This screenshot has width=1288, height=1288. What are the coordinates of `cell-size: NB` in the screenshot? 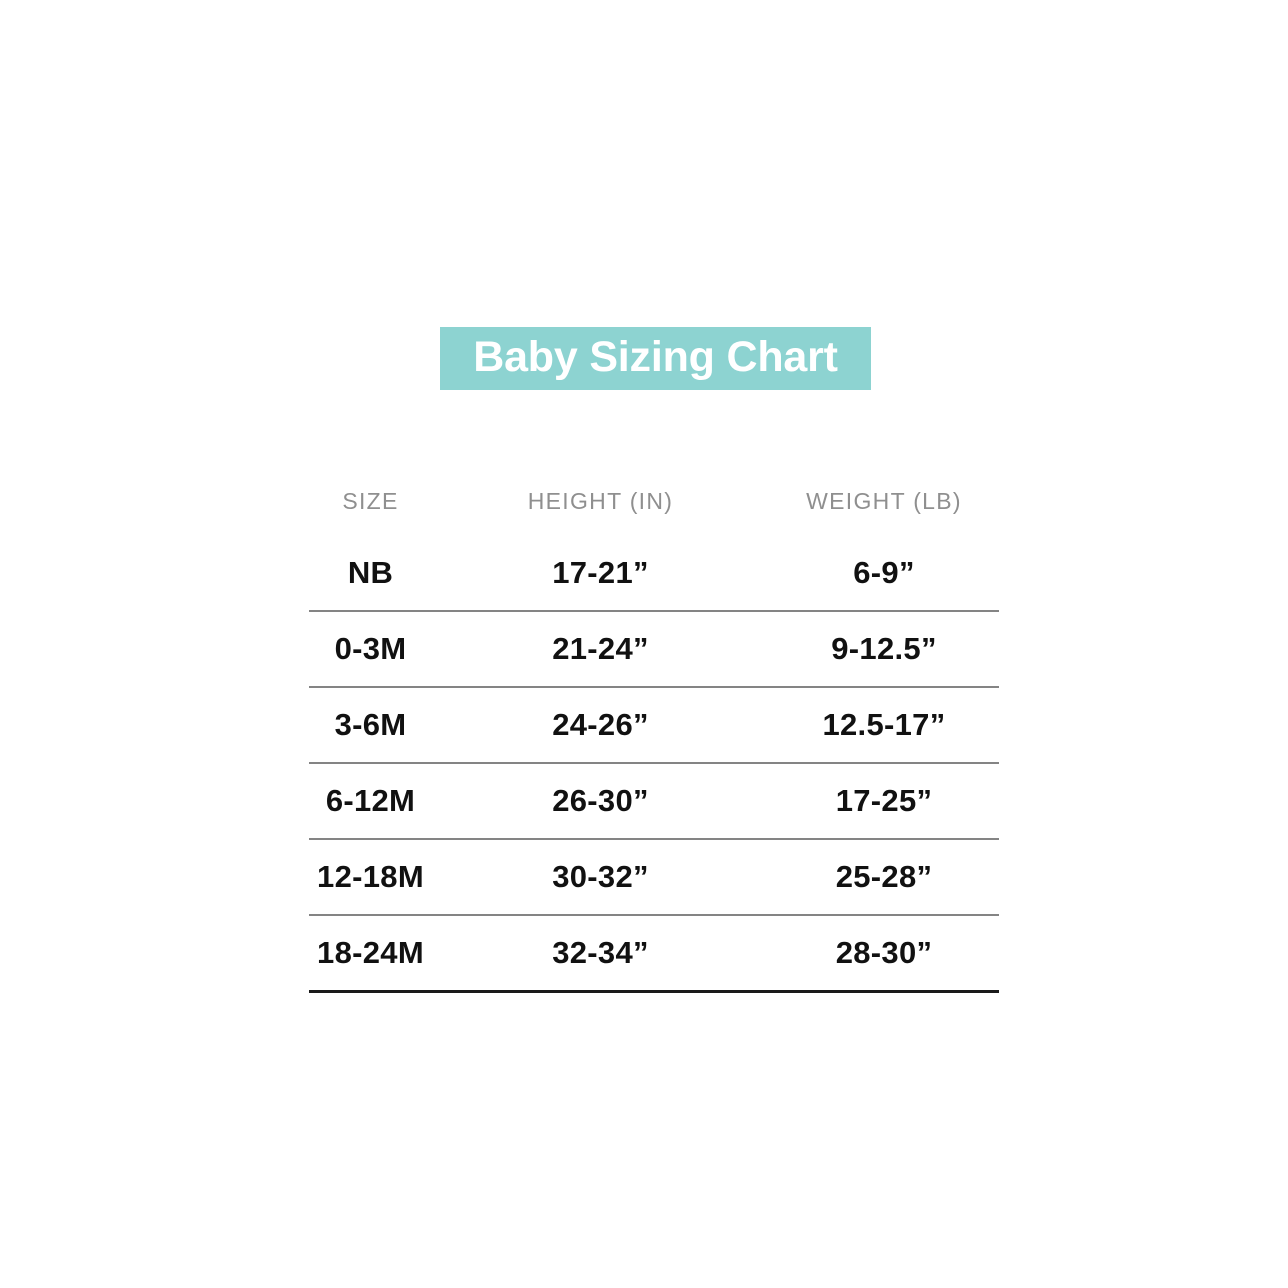 It's located at (370, 574).